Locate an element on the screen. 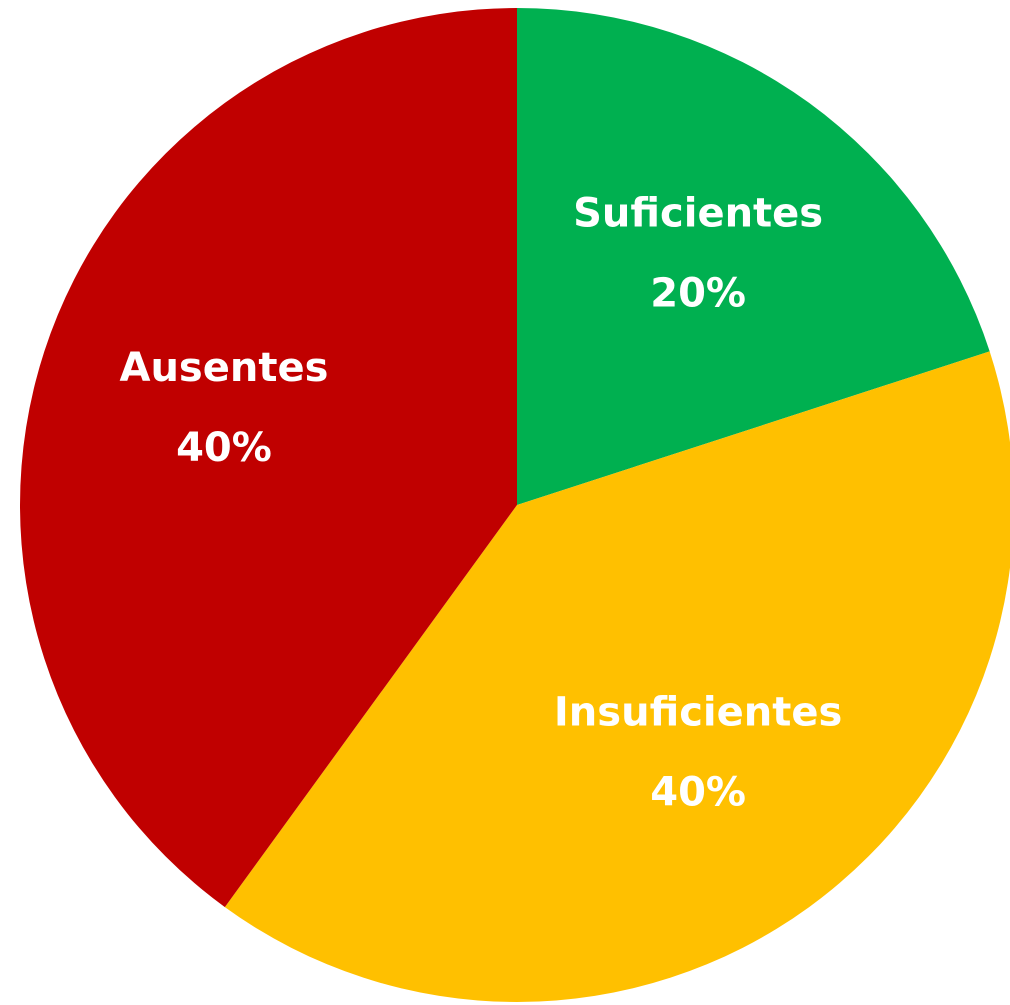  slice-value-label: 20% is located at coordinates (698, 294).